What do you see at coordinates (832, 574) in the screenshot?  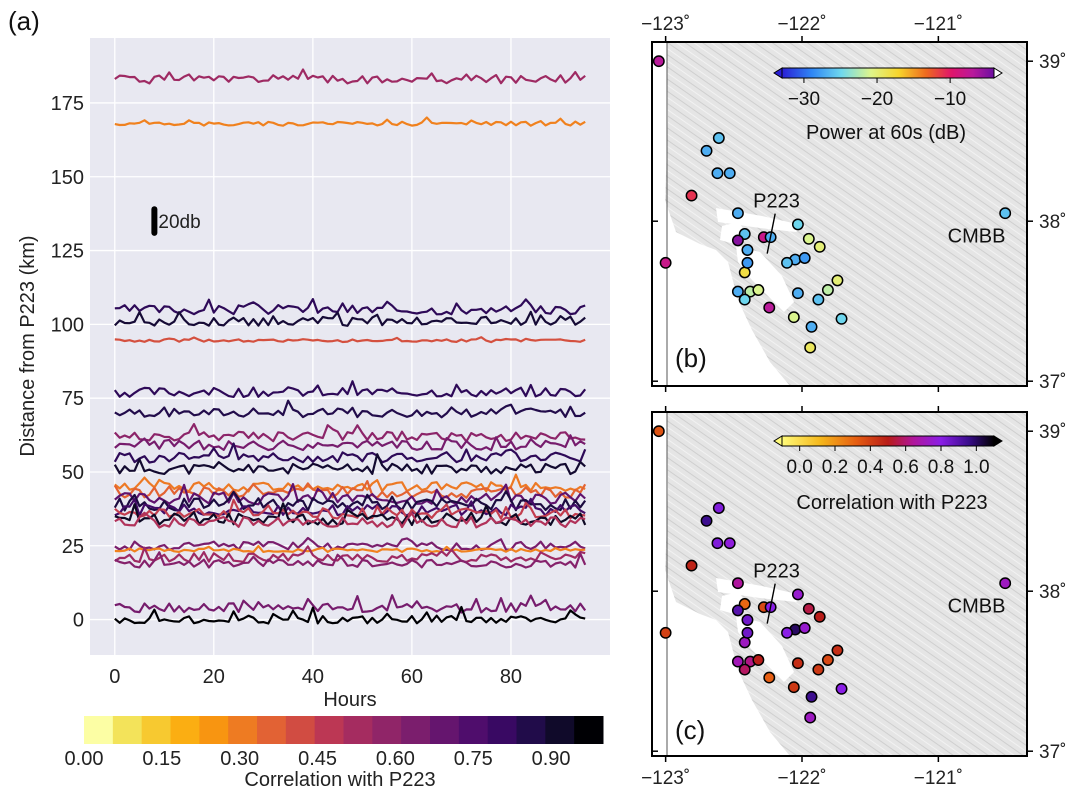 I see `panel-c-stations` at bounding box center [832, 574].